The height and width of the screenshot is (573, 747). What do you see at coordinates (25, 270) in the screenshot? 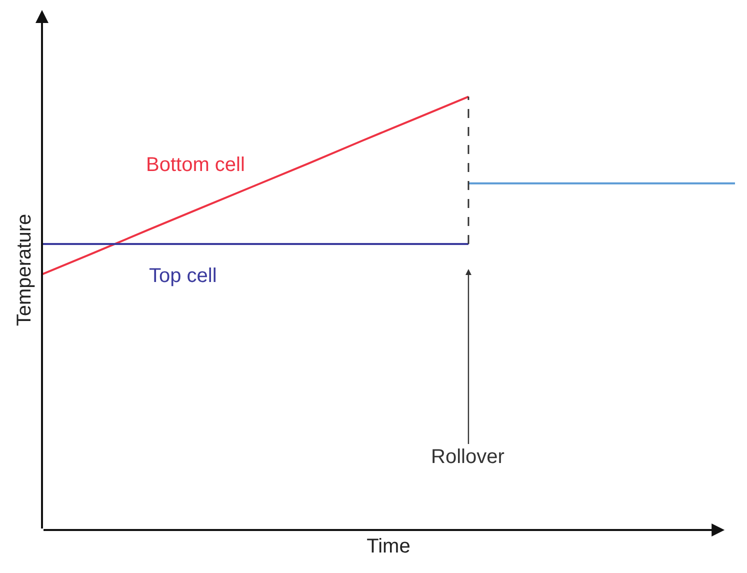
I see `y-axis-title: Temperature` at bounding box center [25, 270].